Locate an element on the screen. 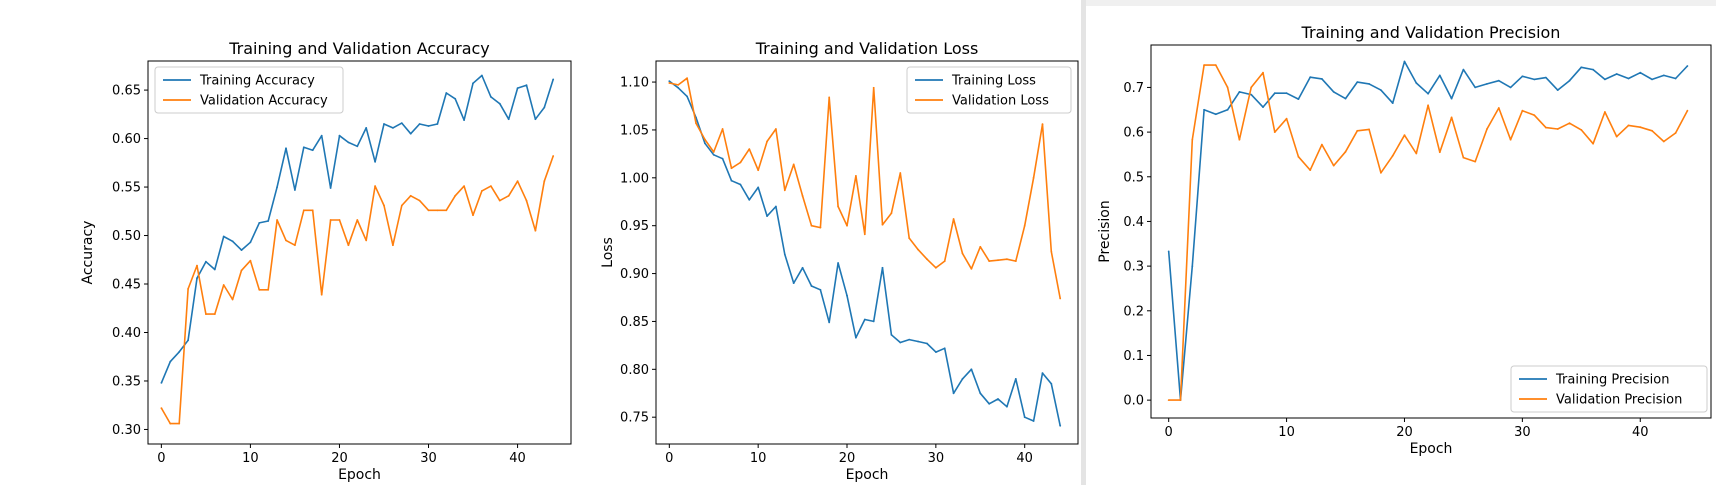  y-axis-label: Loss is located at coordinates (608, 252).